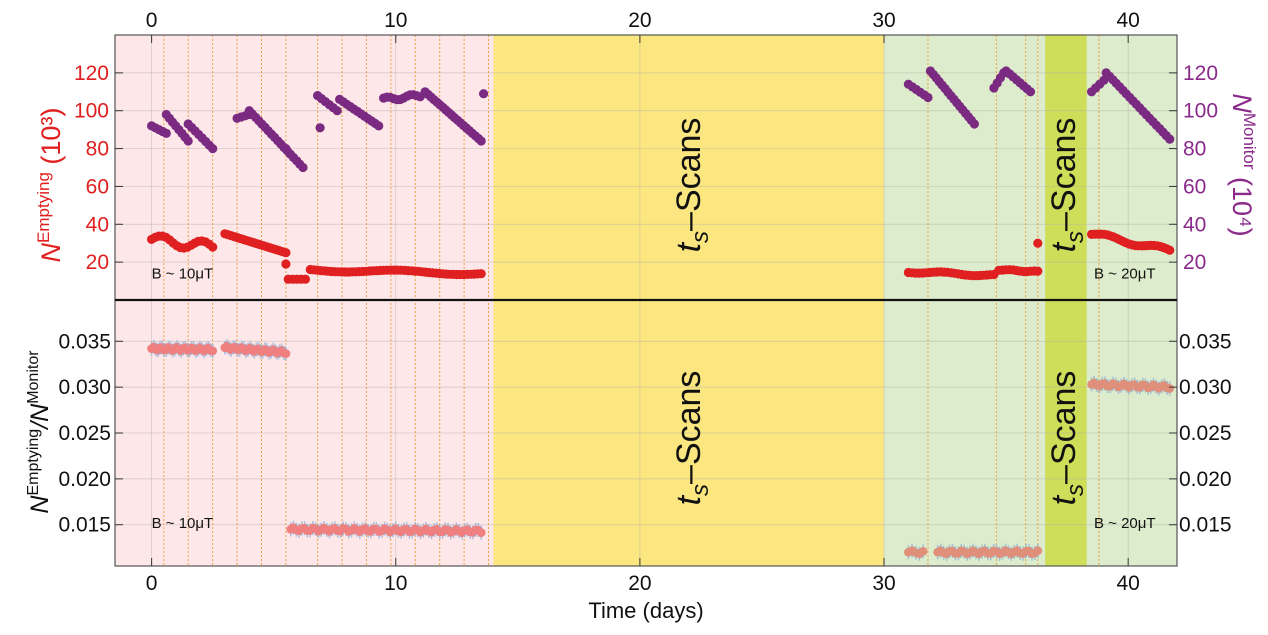 This screenshot has width=1268, height=635. I want to click on field-annotation-20ut-top: B ~ 20μT, so click(1125, 274).